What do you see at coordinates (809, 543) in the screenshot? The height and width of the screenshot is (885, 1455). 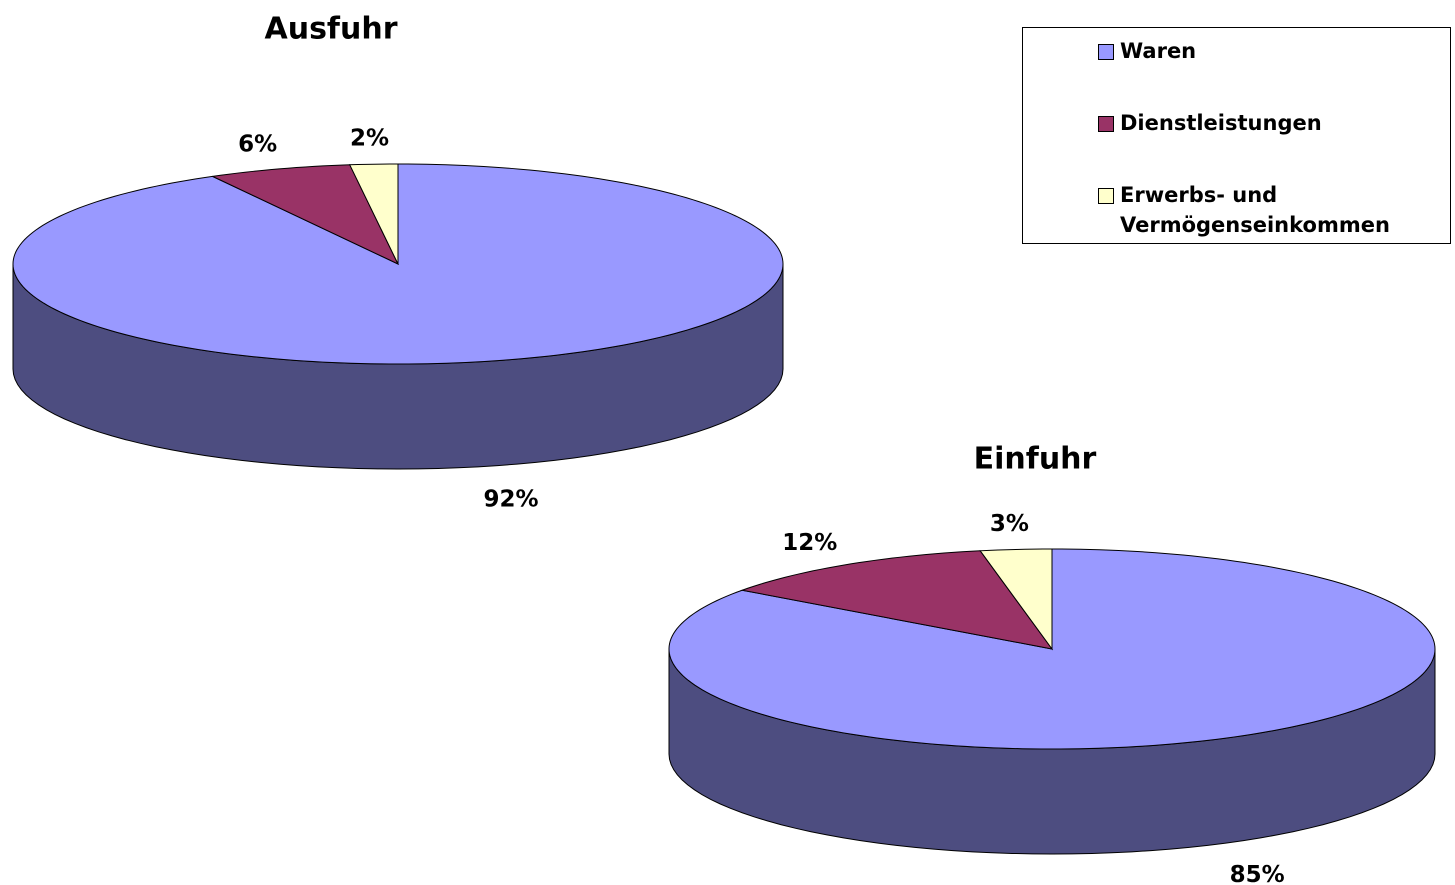 I see `data-label: 12%` at bounding box center [809, 543].